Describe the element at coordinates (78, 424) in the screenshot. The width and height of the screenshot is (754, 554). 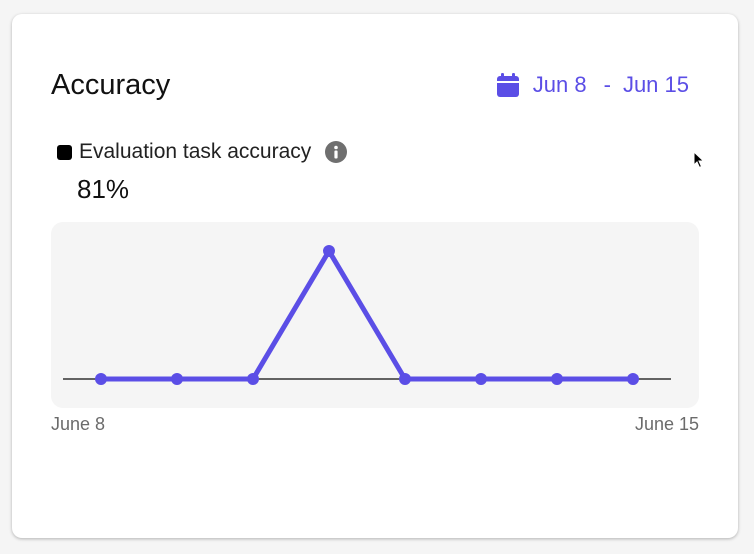
I see `x-axis-label-start: June 8` at that location.